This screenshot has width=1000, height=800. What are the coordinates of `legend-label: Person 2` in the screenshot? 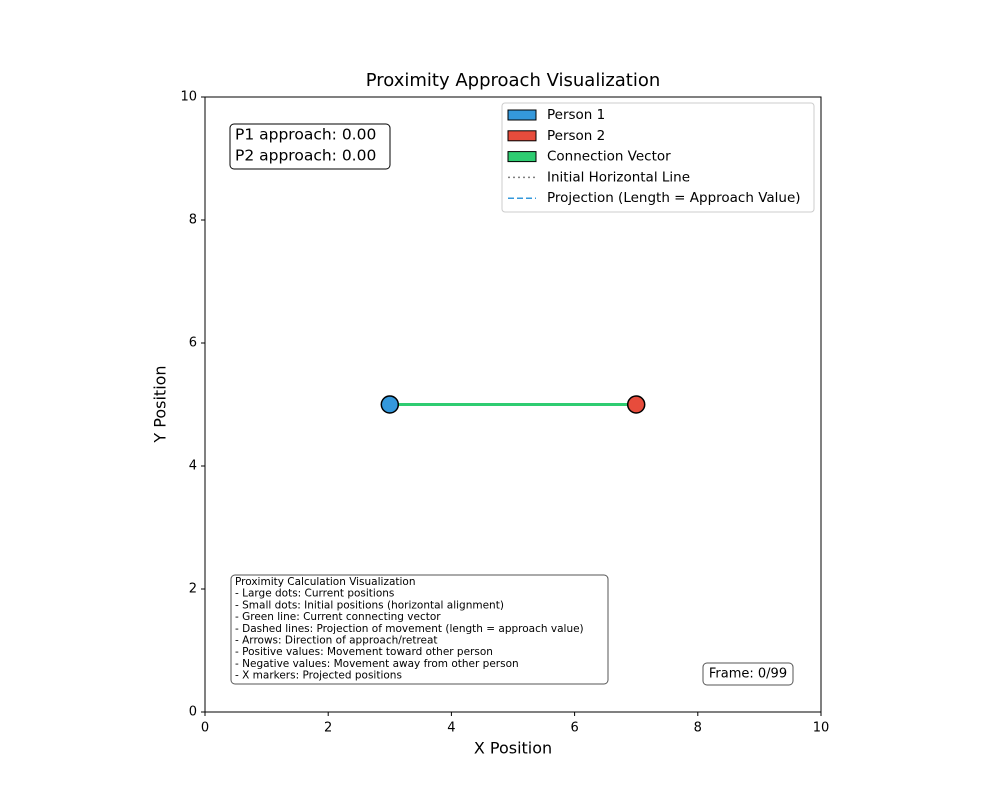 It's located at (576, 136).